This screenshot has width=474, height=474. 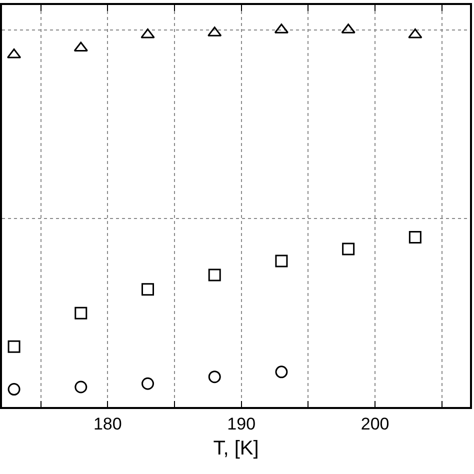 What do you see at coordinates (236, 448) in the screenshot?
I see `x-axis-title: T, [K]` at bounding box center [236, 448].